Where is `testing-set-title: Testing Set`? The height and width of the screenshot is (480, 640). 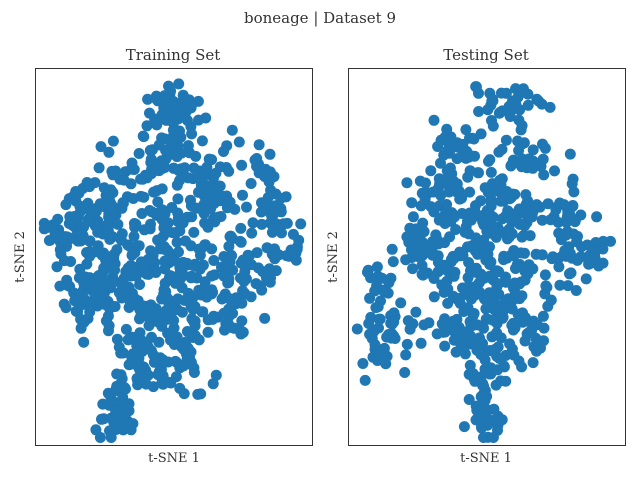
testing-set-title: Testing Set is located at coordinates (485, 55).